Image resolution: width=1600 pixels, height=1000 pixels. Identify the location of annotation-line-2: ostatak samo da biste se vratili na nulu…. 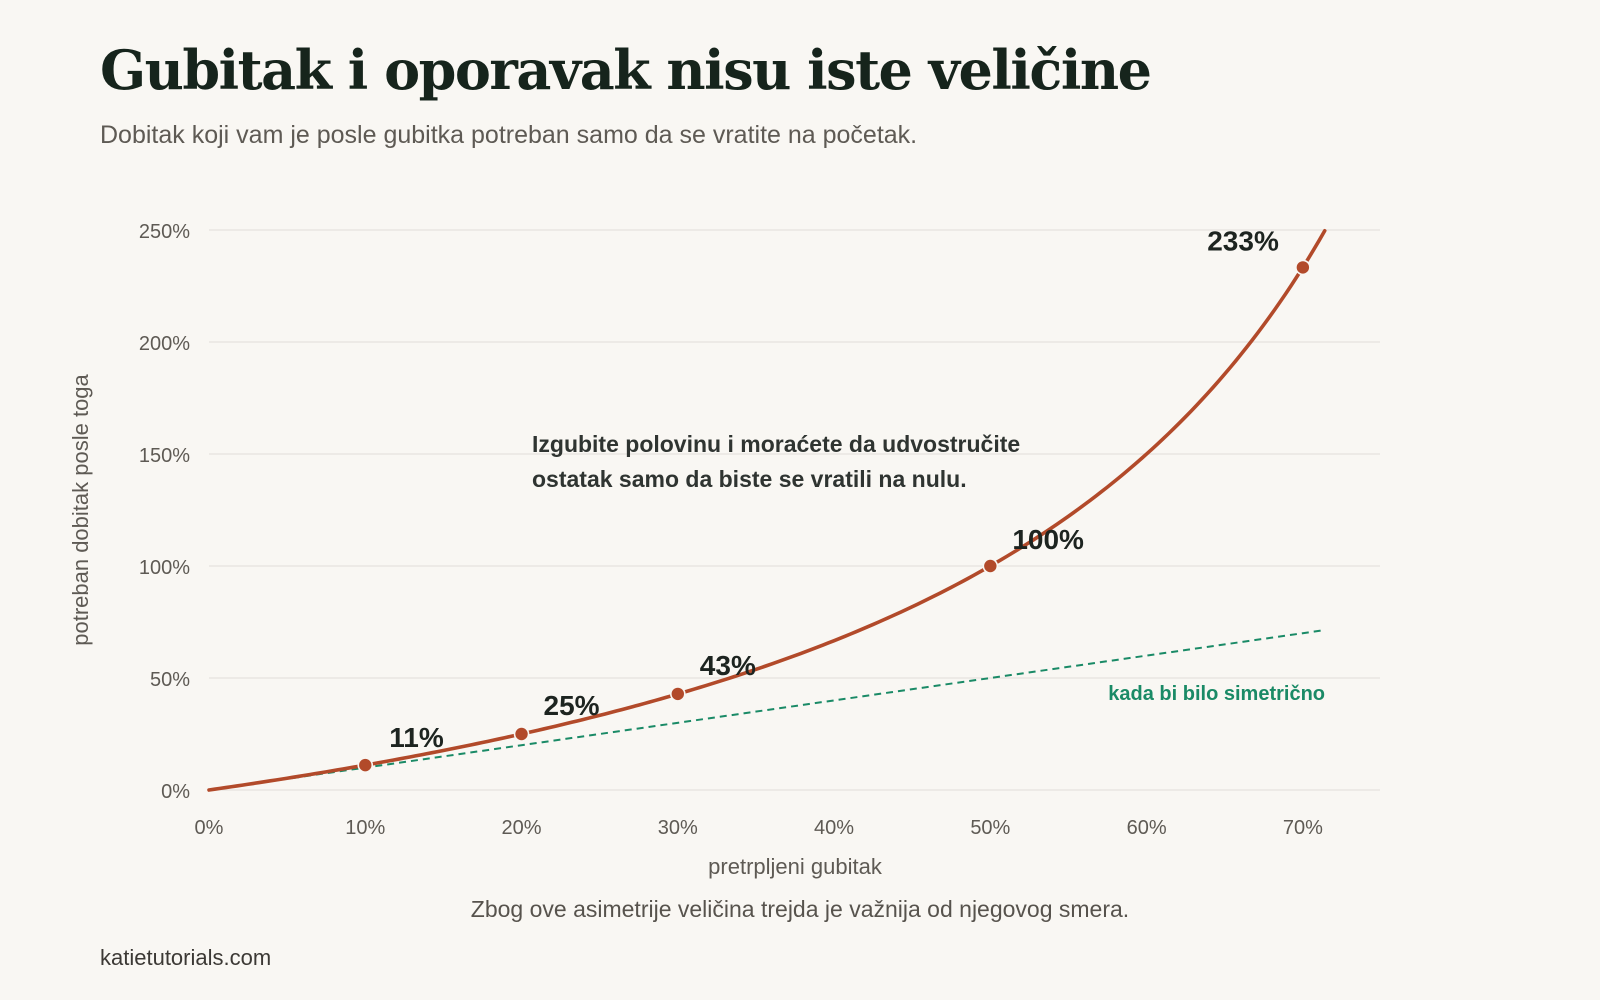
(749, 479).